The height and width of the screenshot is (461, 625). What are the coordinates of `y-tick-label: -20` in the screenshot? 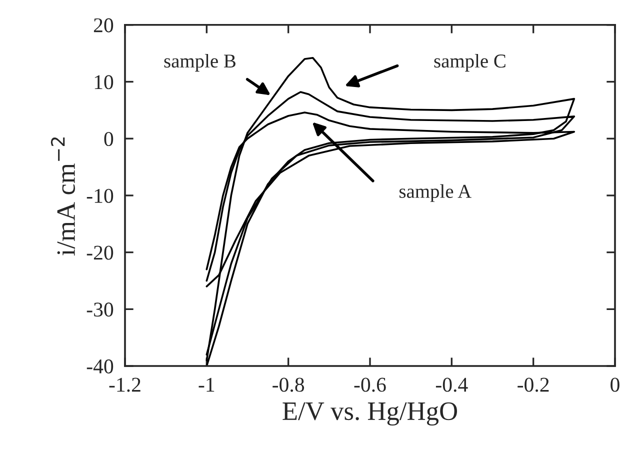 It's located at (100, 253).